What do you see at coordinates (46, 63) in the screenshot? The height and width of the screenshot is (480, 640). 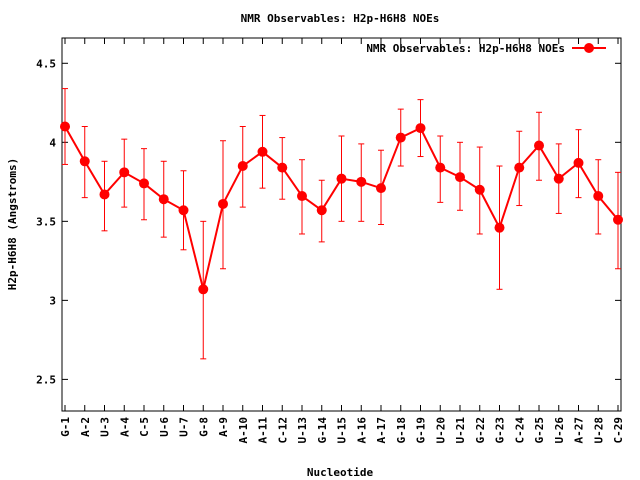 I see `y-tick-label: 4.5` at bounding box center [46, 63].